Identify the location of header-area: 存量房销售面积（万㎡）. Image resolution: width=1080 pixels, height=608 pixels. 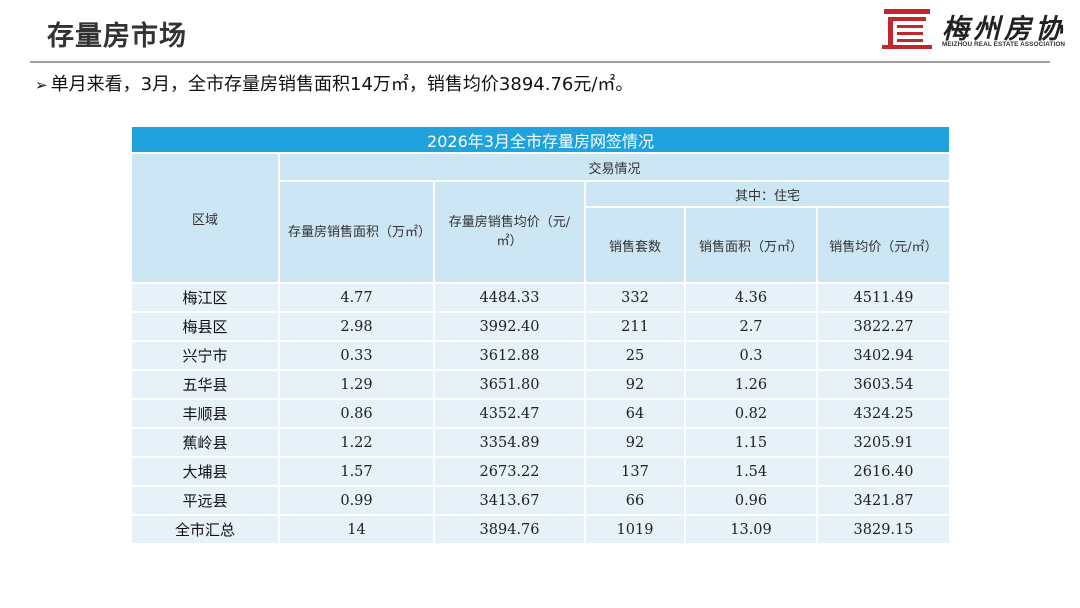
(356, 232).